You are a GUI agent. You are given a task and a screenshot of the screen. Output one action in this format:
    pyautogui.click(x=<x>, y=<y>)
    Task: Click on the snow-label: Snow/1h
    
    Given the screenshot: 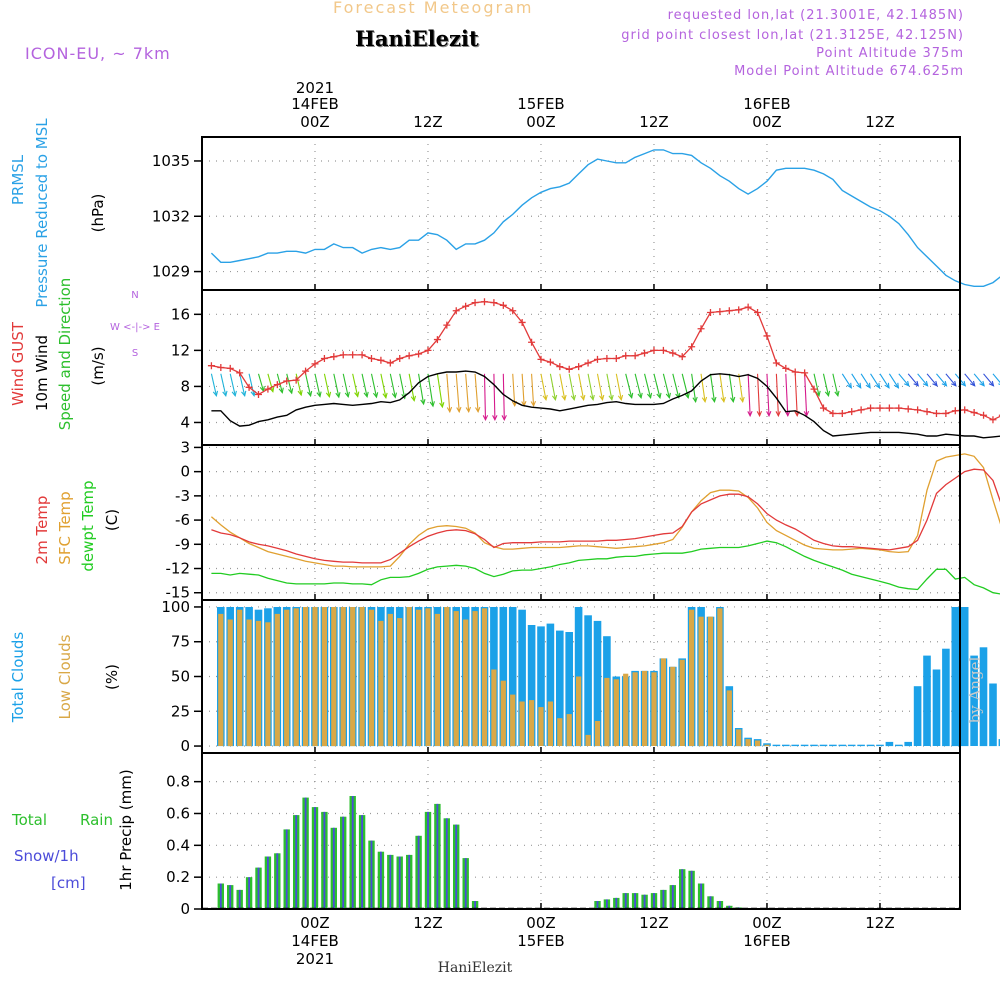 What is the action you would take?
    pyautogui.click(x=46, y=856)
    